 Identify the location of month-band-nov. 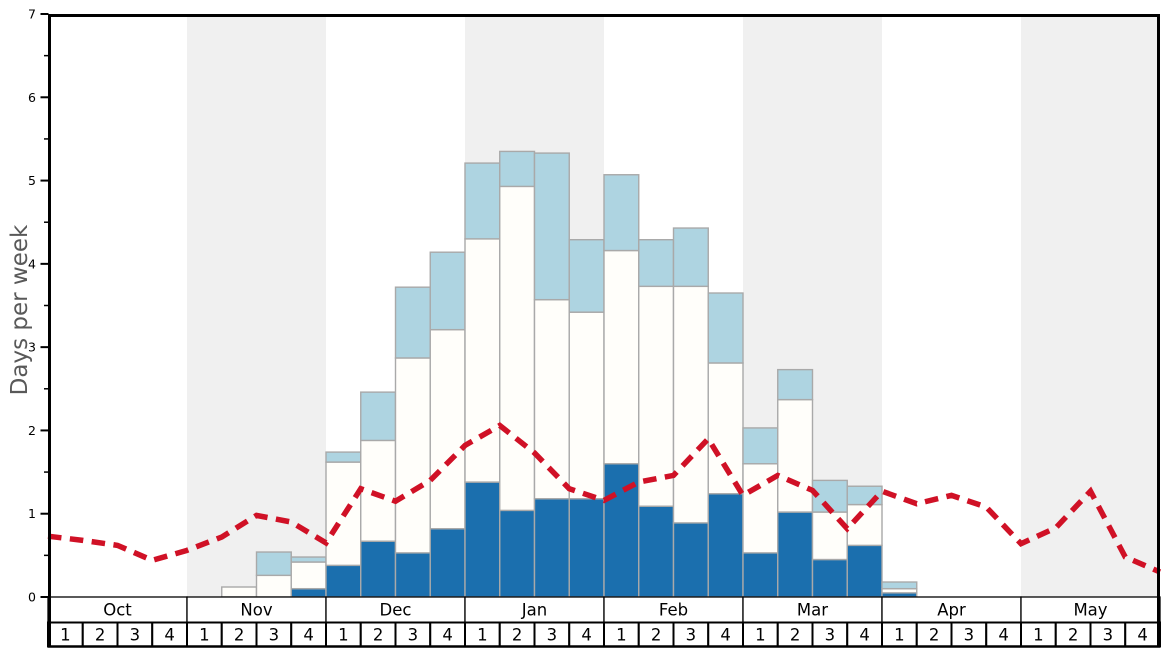
(256, 305).